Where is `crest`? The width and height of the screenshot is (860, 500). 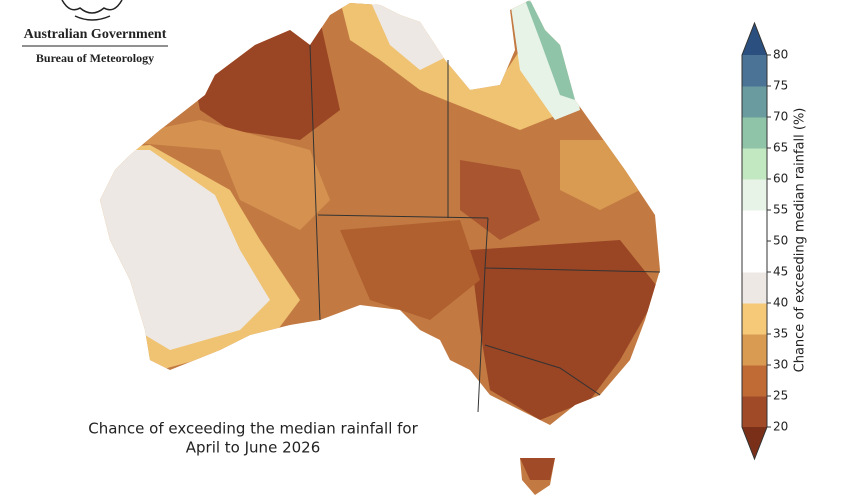
crest is located at coordinates (92, 10).